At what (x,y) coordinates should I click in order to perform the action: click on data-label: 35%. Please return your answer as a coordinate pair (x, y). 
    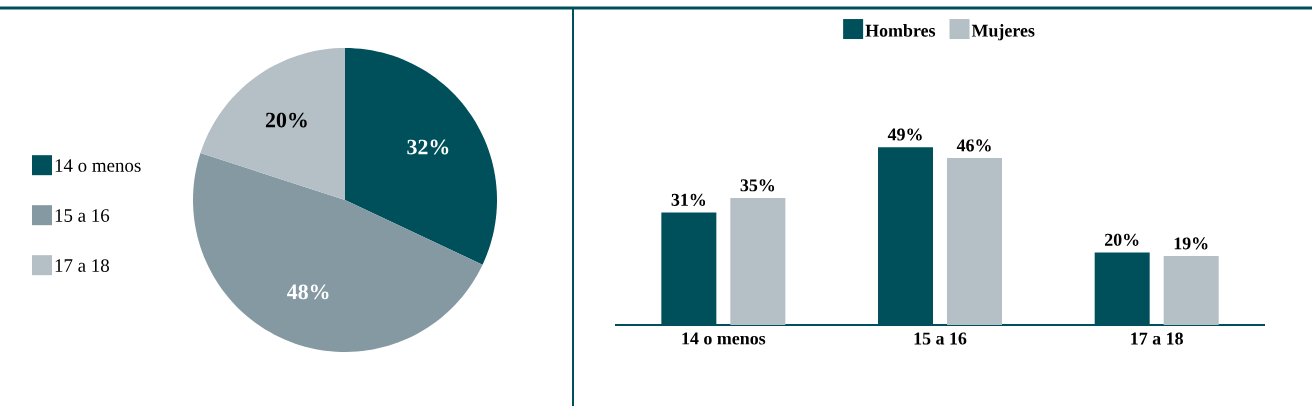
    Looking at the image, I should click on (757, 185).